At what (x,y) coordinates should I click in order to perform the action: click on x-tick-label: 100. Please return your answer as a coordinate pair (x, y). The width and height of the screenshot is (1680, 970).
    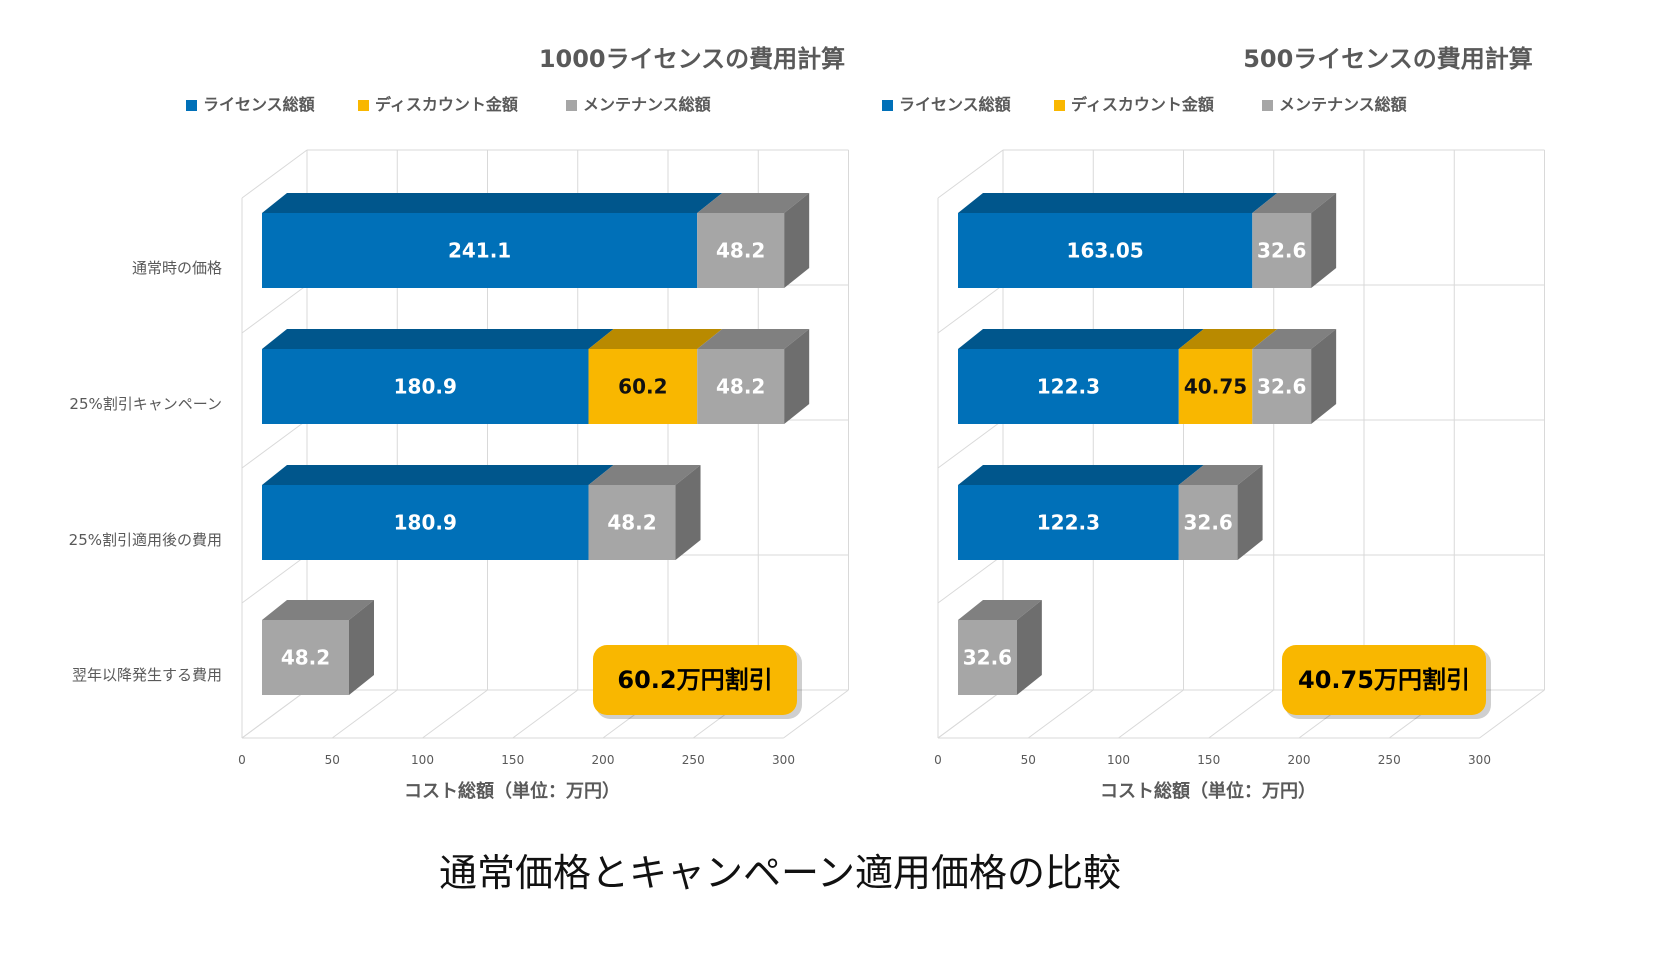
    Looking at the image, I should click on (422, 760).